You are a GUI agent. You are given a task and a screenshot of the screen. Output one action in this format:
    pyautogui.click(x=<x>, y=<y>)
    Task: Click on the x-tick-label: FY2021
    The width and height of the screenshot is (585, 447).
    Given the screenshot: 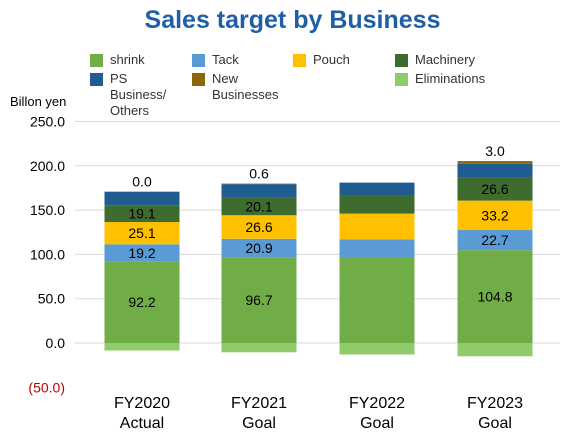 What is the action you would take?
    pyautogui.click(x=259, y=403)
    